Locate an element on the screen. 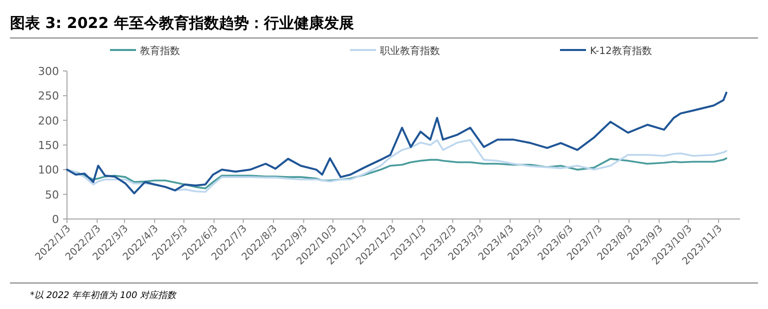 Image resolution: width=768 pixels, height=309 pixels. legend-label: 职业教育指数 is located at coordinates (410, 51).